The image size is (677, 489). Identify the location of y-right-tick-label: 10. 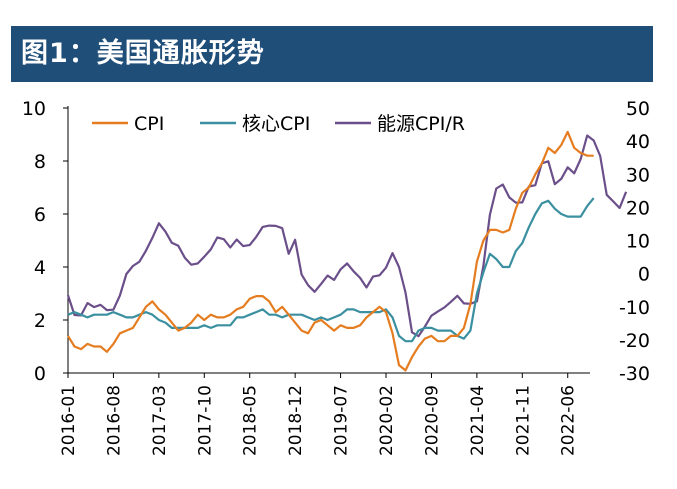
(638, 242).